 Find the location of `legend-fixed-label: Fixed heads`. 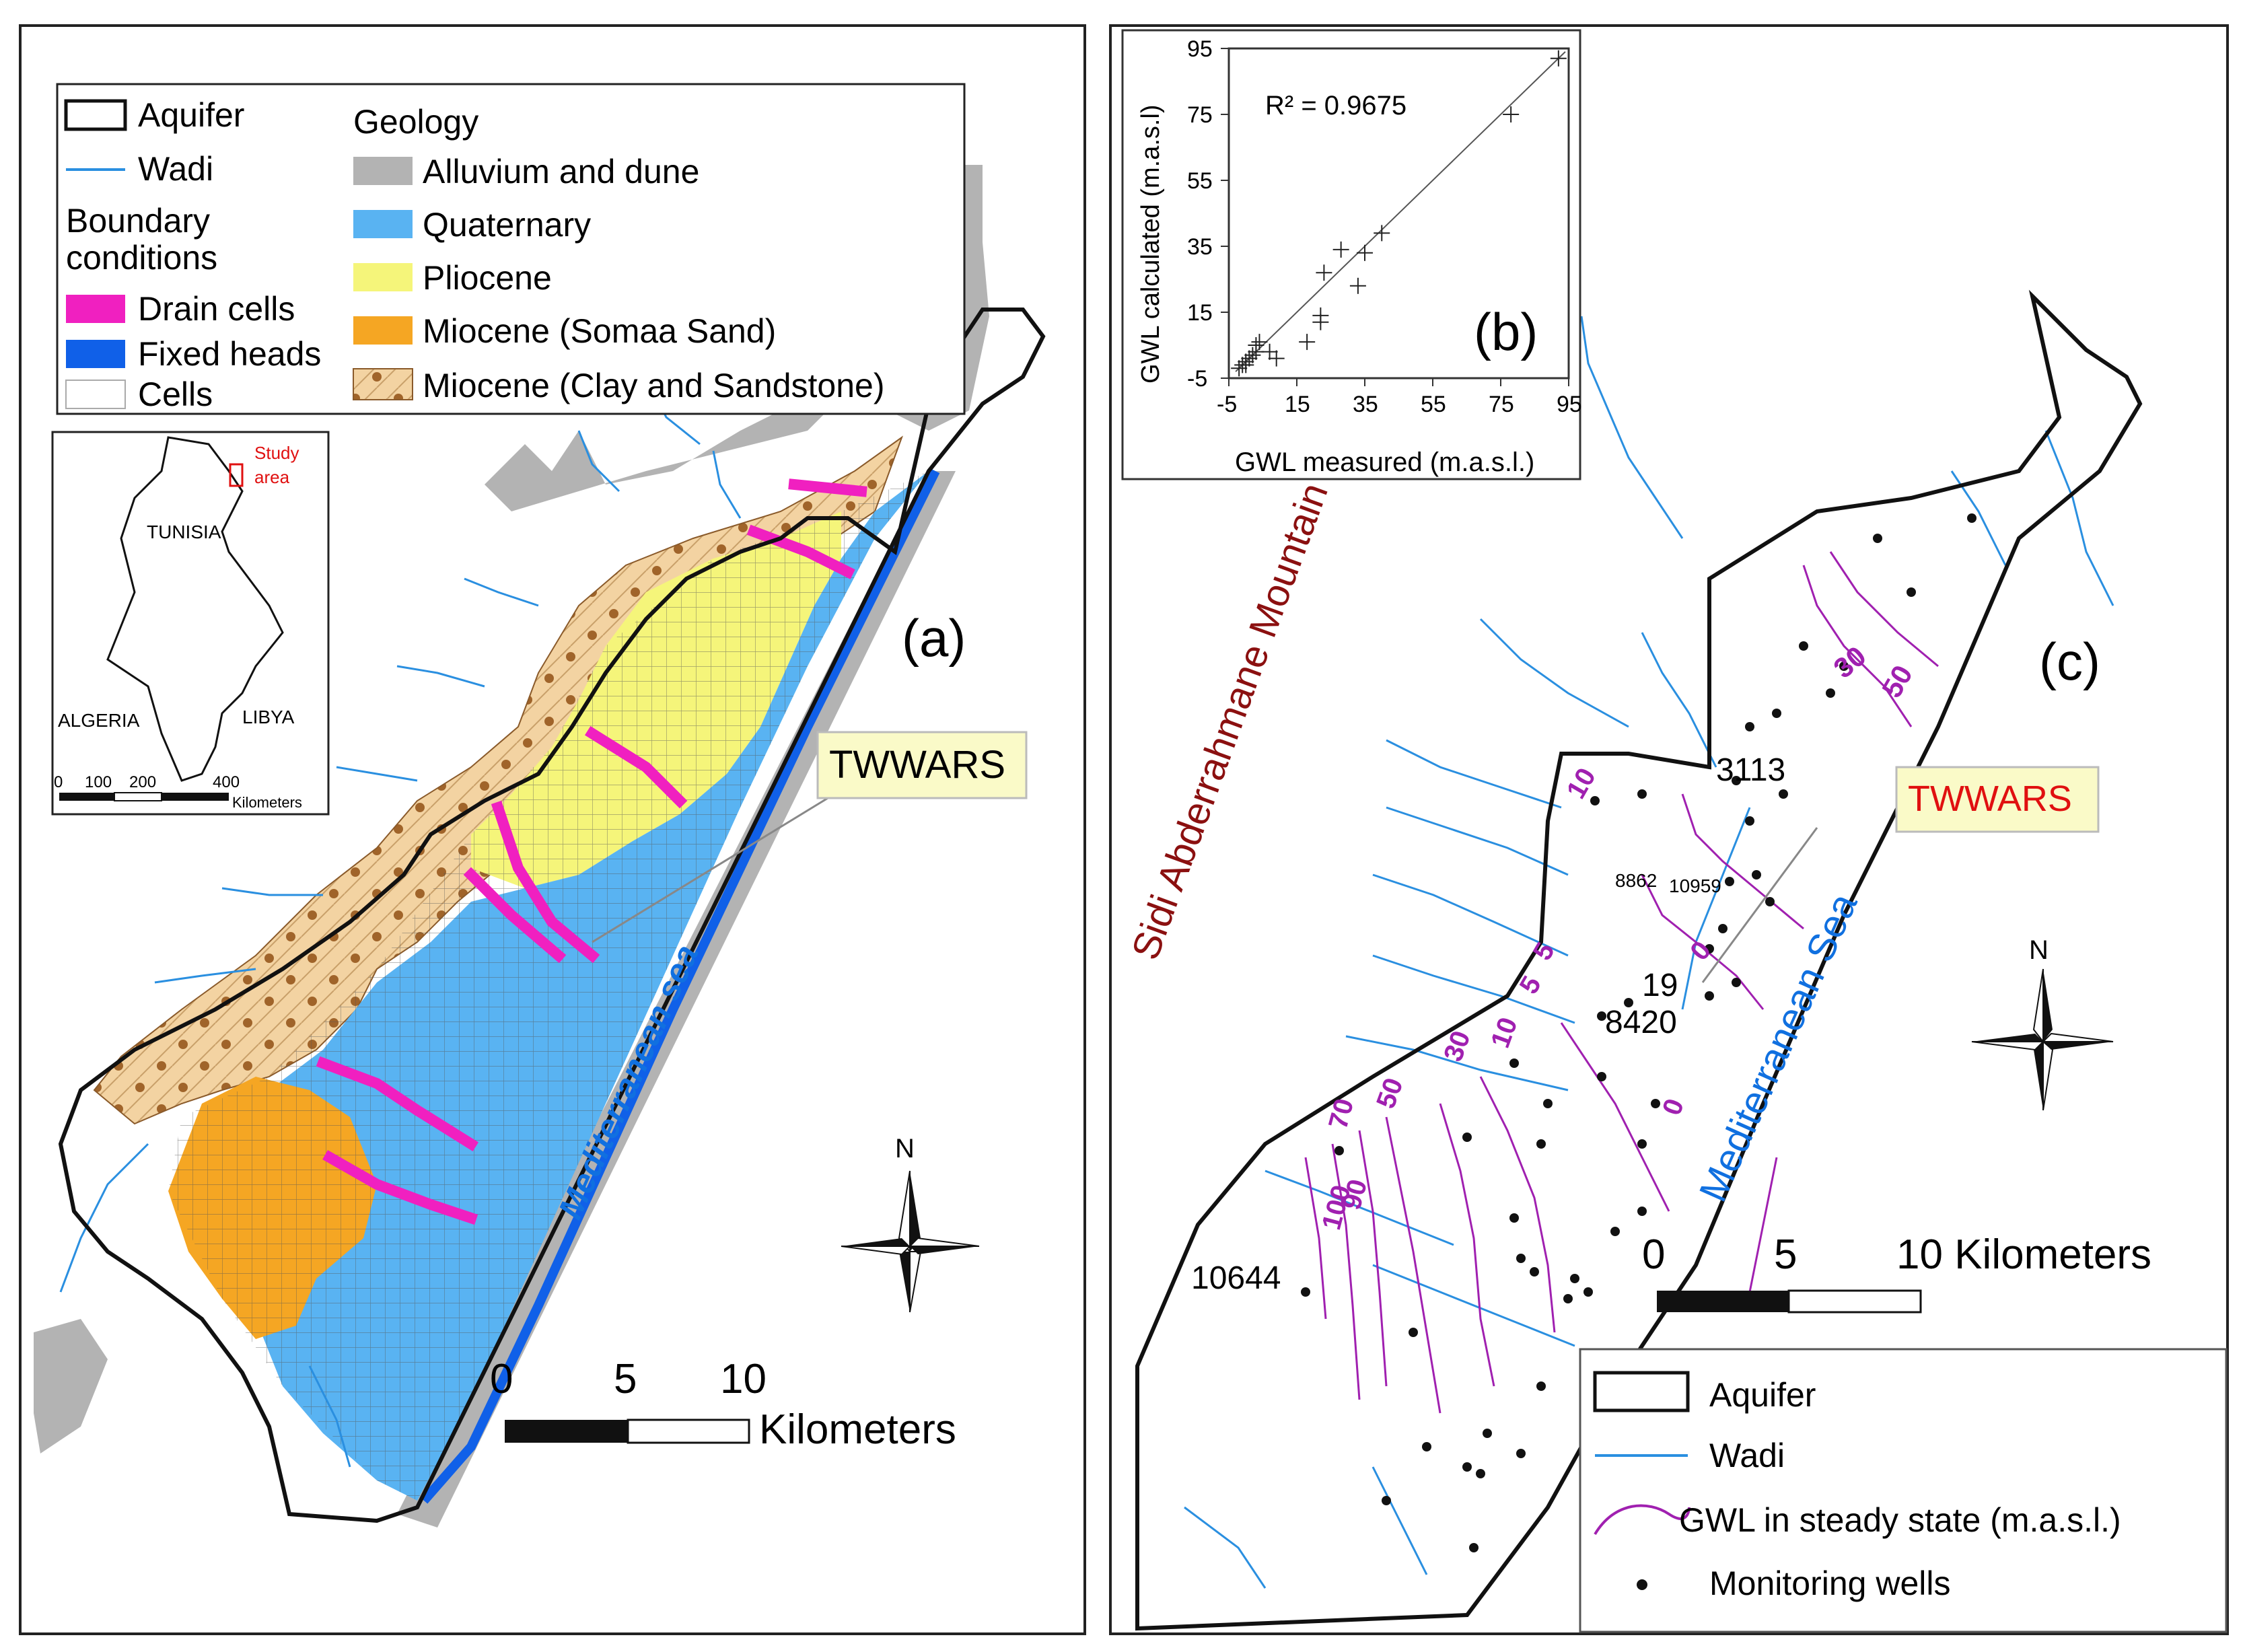

legend-fixed-label: Fixed heads is located at coordinates (230, 354).